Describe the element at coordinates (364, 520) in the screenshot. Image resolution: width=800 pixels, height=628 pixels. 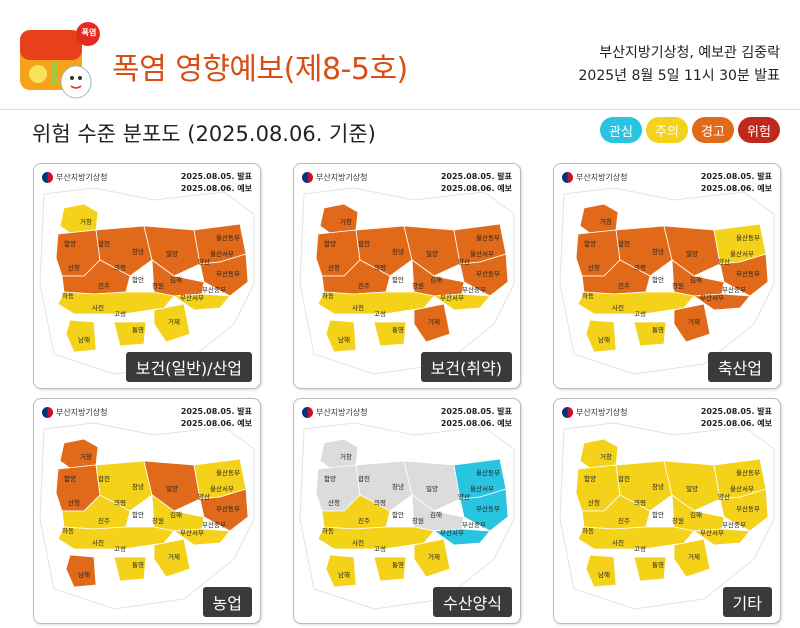
I see `region-label: 진주` at that location.